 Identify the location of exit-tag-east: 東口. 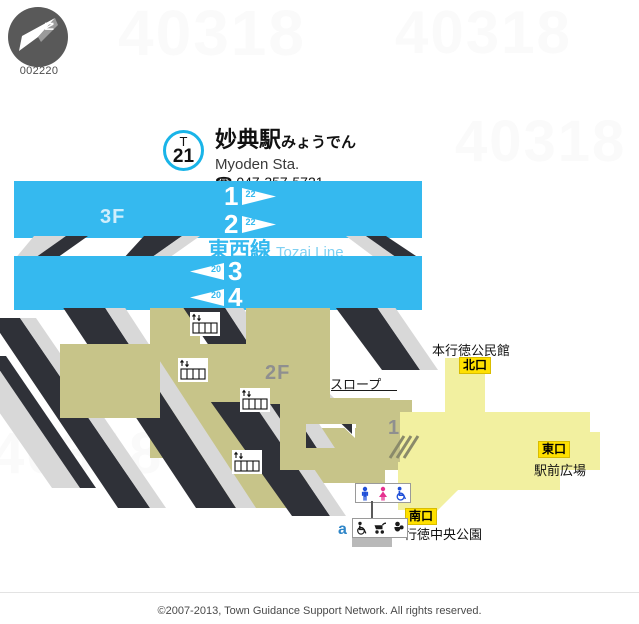
(554, 449).